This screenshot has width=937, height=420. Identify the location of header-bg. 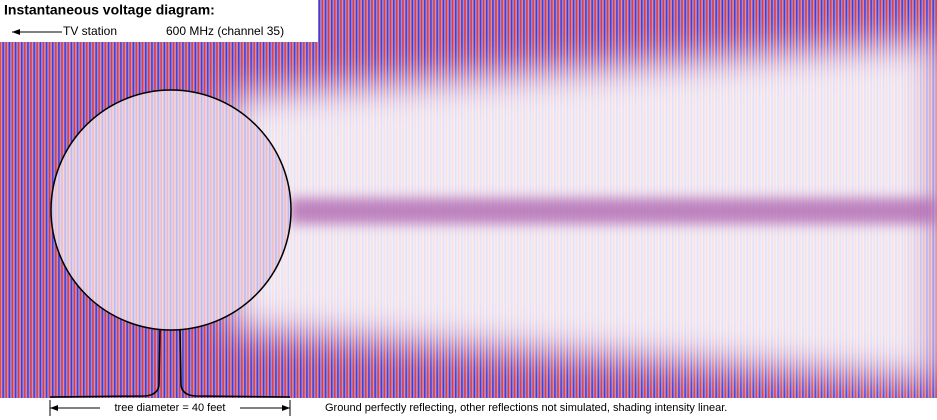
(159, 21).